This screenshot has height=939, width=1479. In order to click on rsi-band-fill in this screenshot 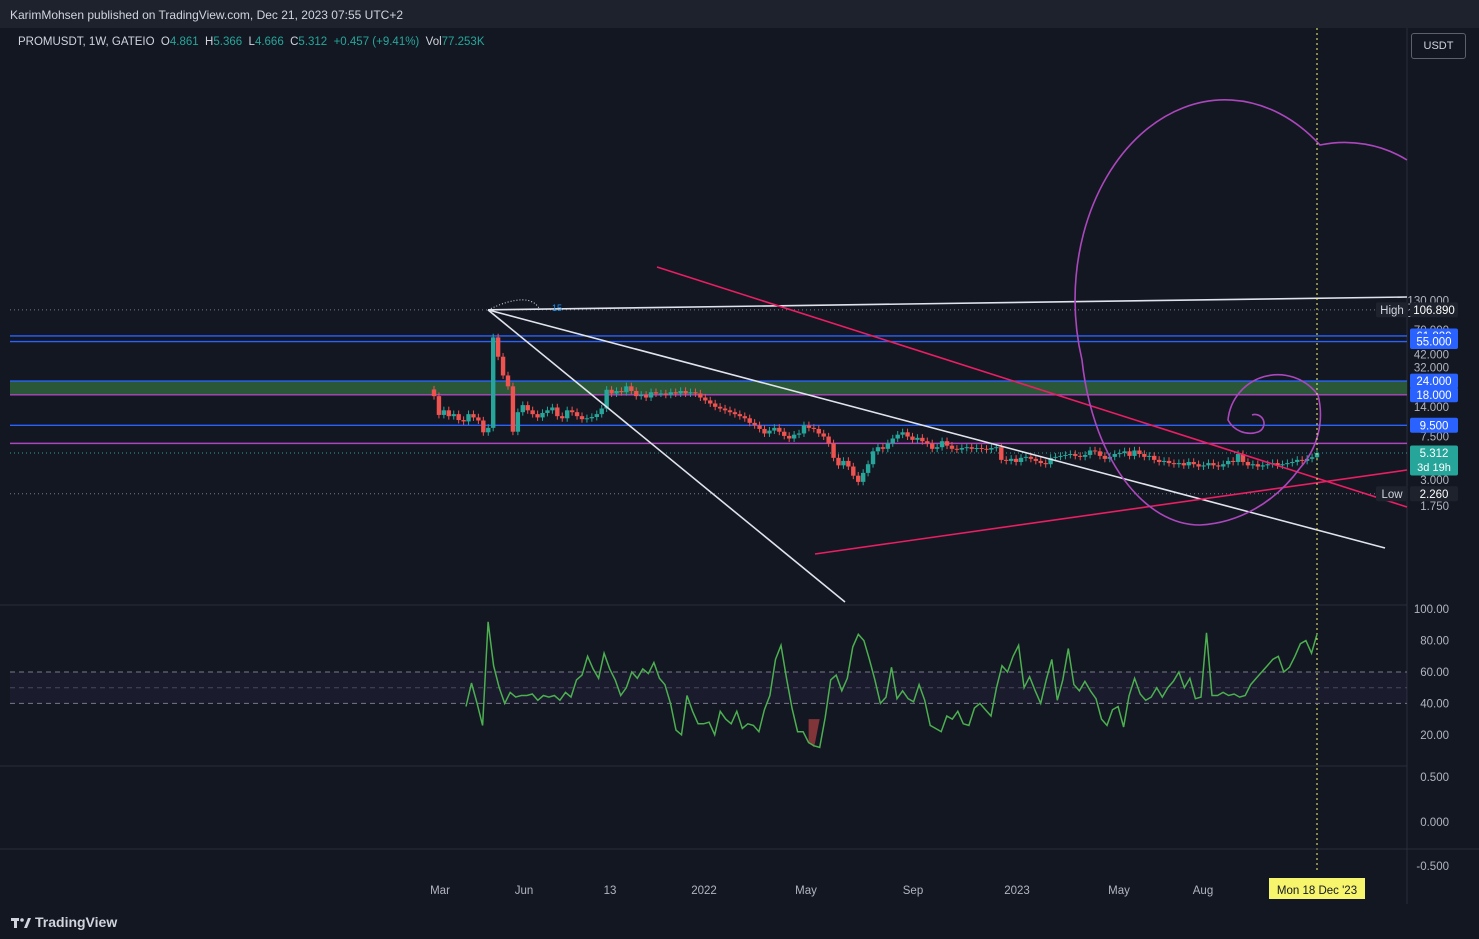, I will do `click(708, 688)`.